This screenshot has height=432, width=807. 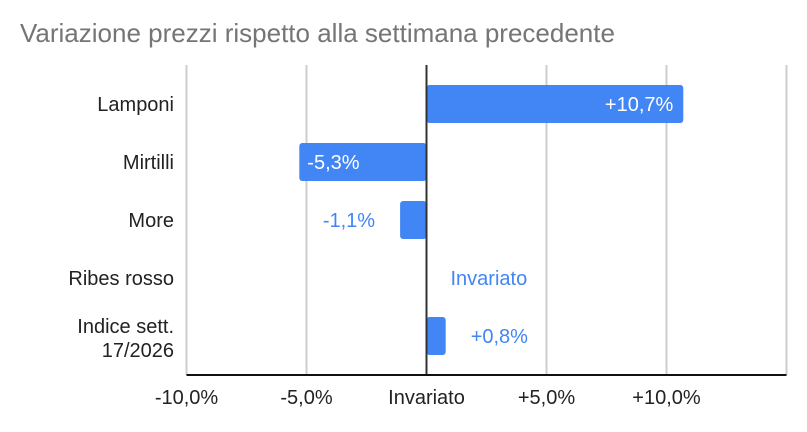 I want to click on category-label: Mirtilli, so click(x=148, y=163).